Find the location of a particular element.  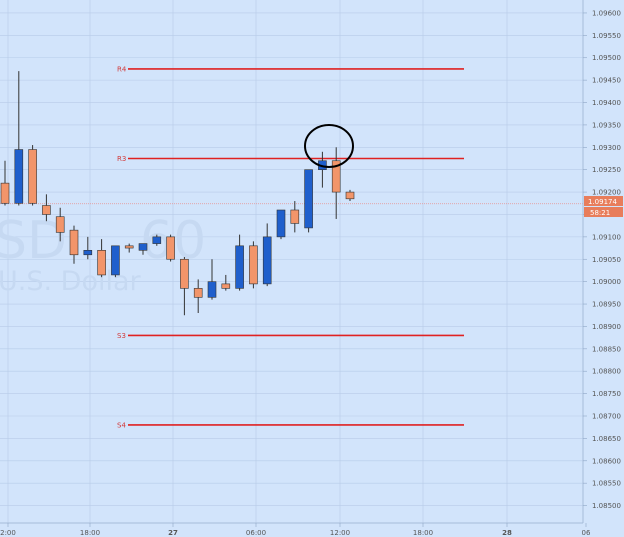

timer-badge is located at coordinates (603, 212).